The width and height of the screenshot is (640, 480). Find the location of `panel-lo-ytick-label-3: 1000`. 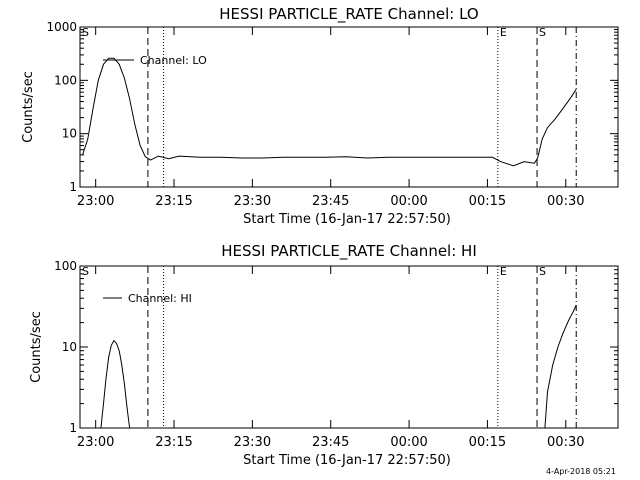

panel-lo-ytick-label-3: 1000 is located at coordinates (61, 27).